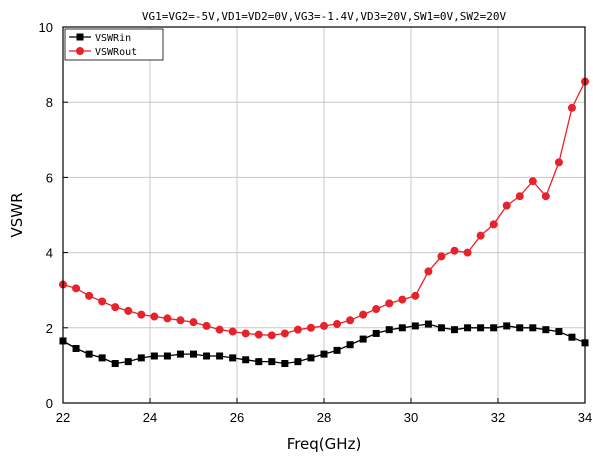 The width and height of the screenshot is (593, 458). What do you see at coordinates (113, 38) in the screenshot?
I see `legend-label: VSWRin` at bounding box center [113, 38].